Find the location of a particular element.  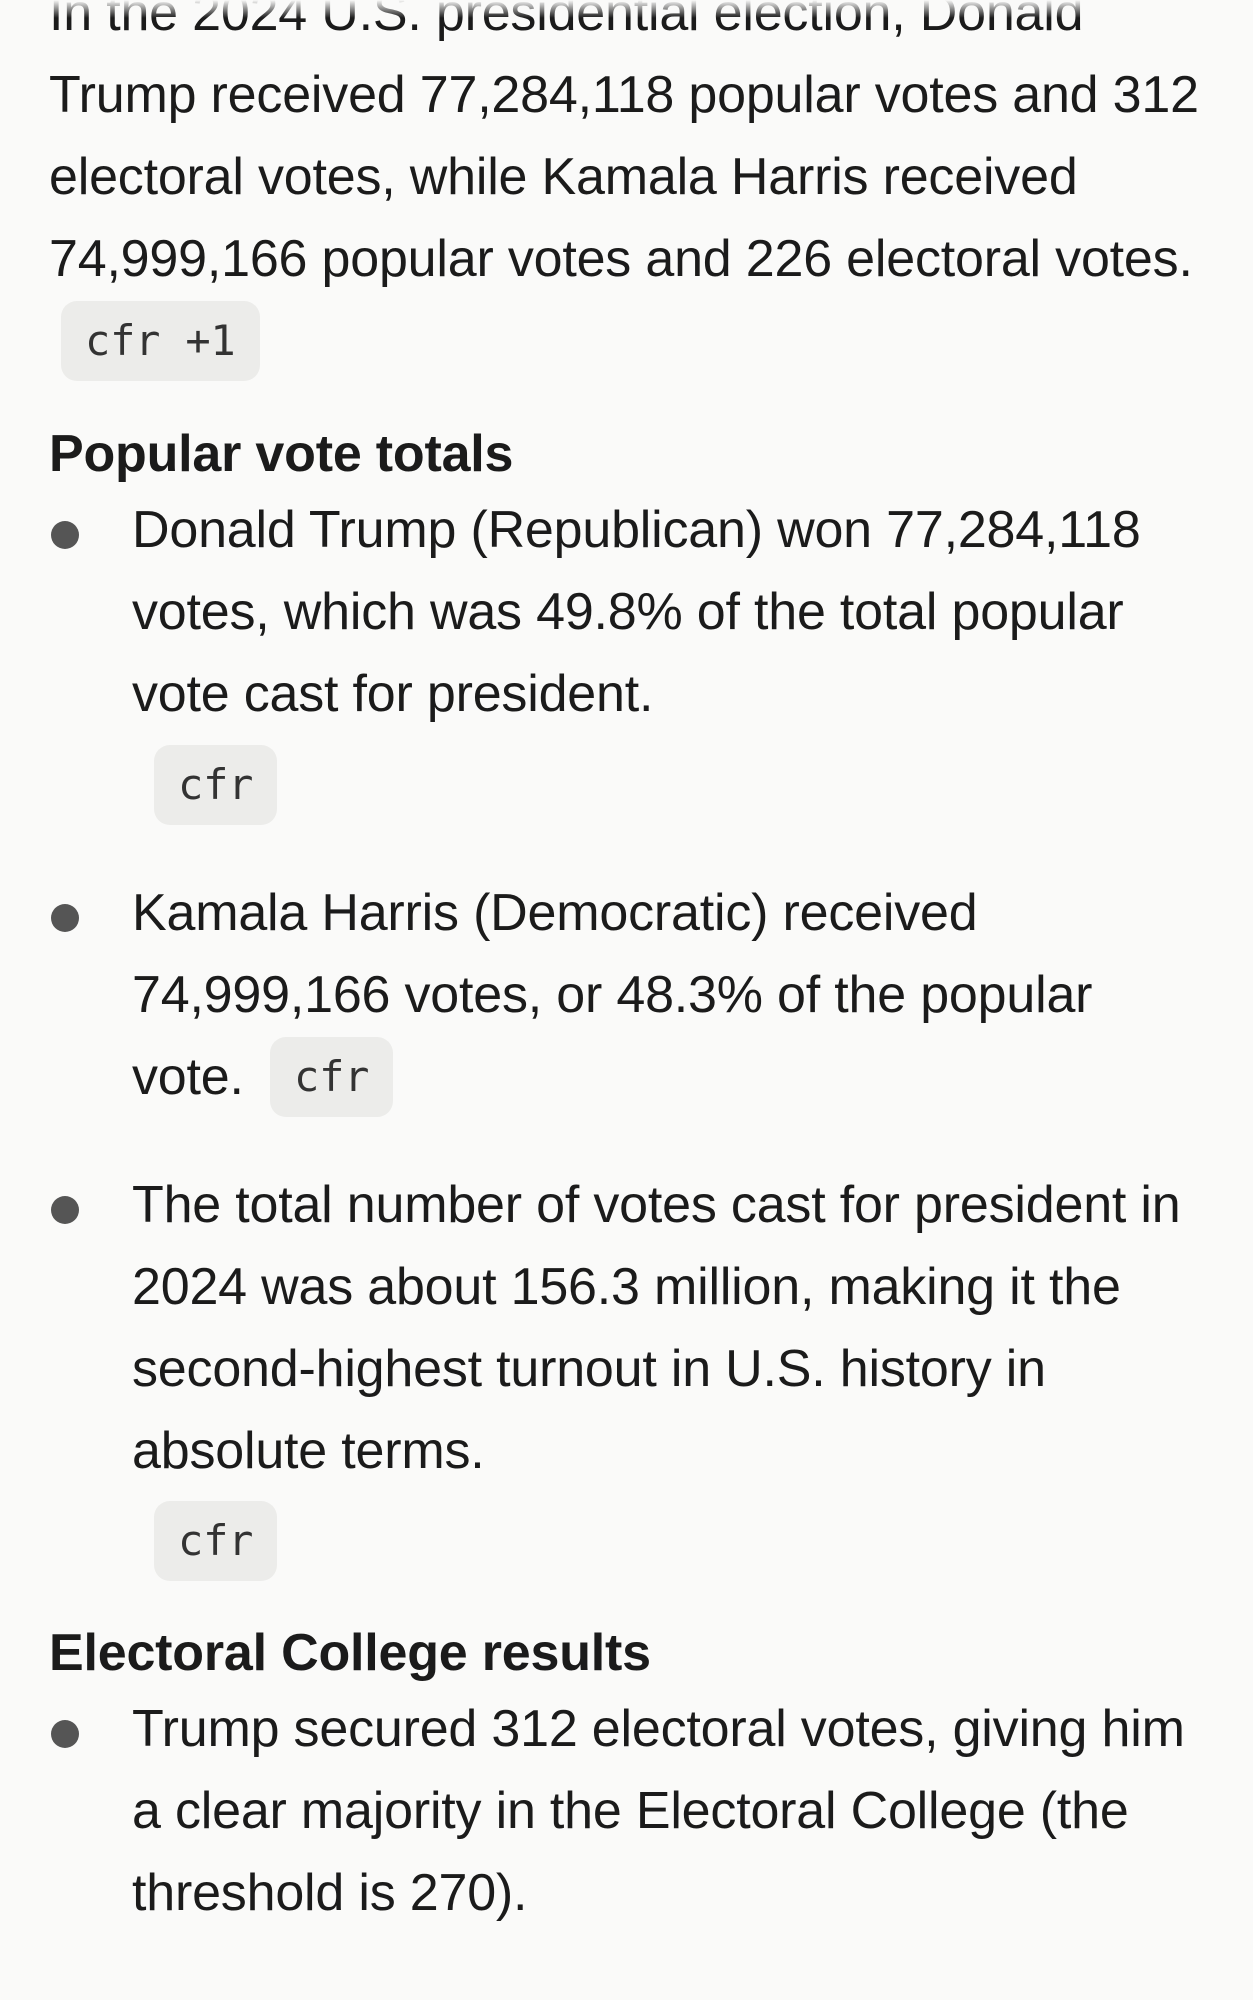

section-heading-electoral-college: Electoral College results is located at coordinates (350, 1653).